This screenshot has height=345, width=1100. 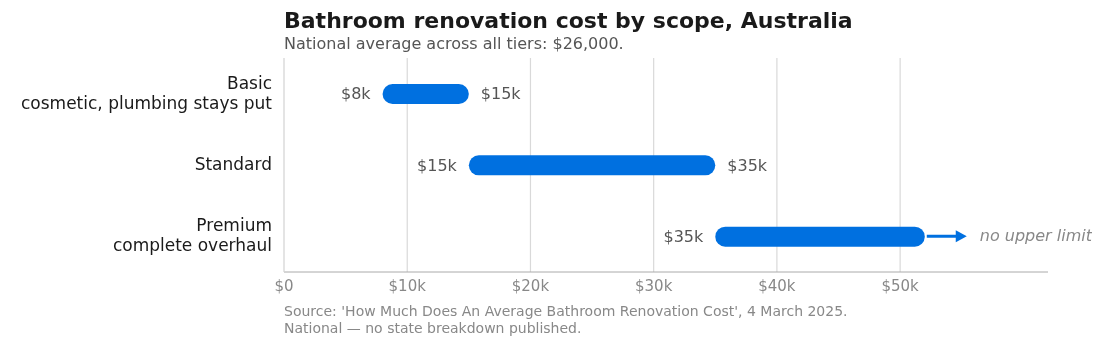 I want to click on x-tick-label: $40k, so click(x=777, y=285).